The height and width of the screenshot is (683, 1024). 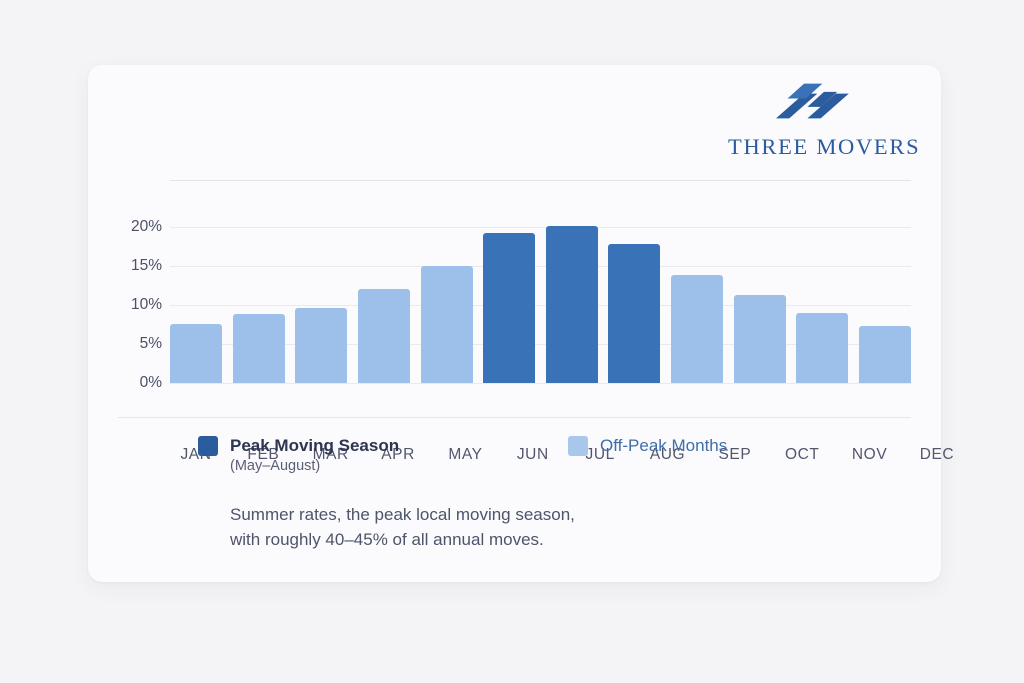 What do you see at coordinates (532, 454) in the screenshot?
I see `x-axis-tick-label: JUN` at bounding box center [532, 454].